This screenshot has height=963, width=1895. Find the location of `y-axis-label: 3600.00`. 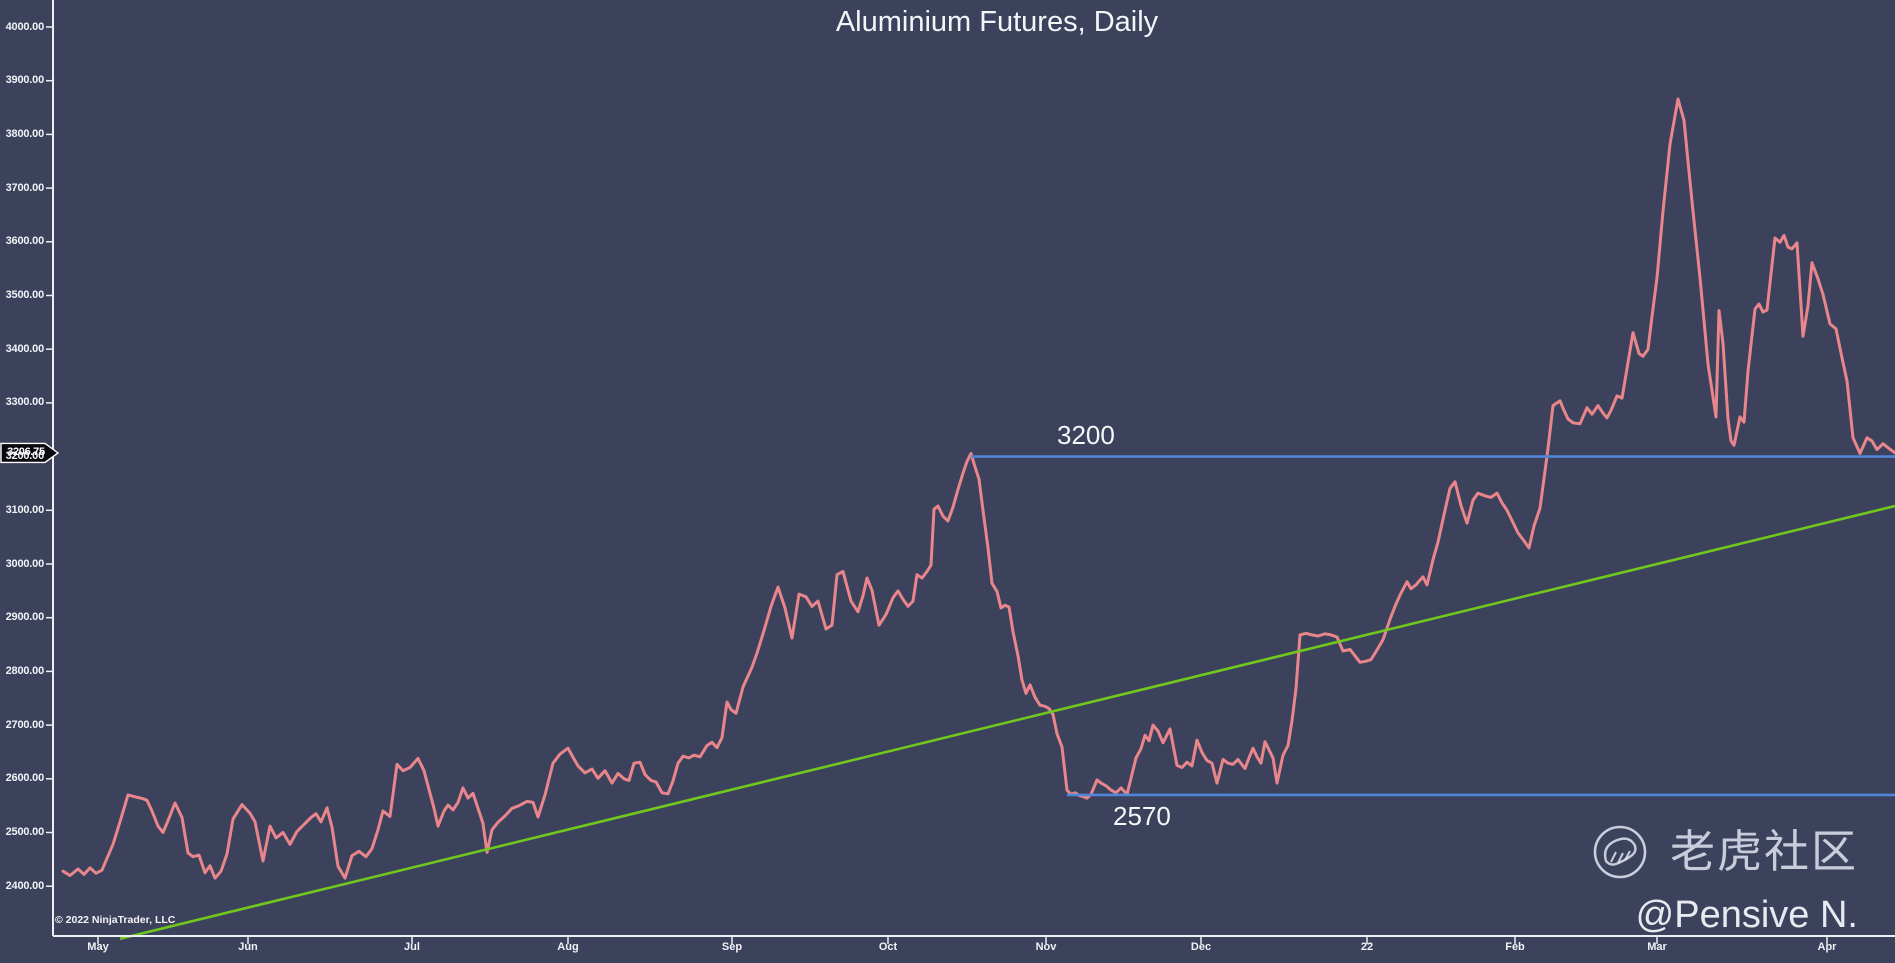

y-axis-label: 3600.00 is located at coordinates (25, 241).